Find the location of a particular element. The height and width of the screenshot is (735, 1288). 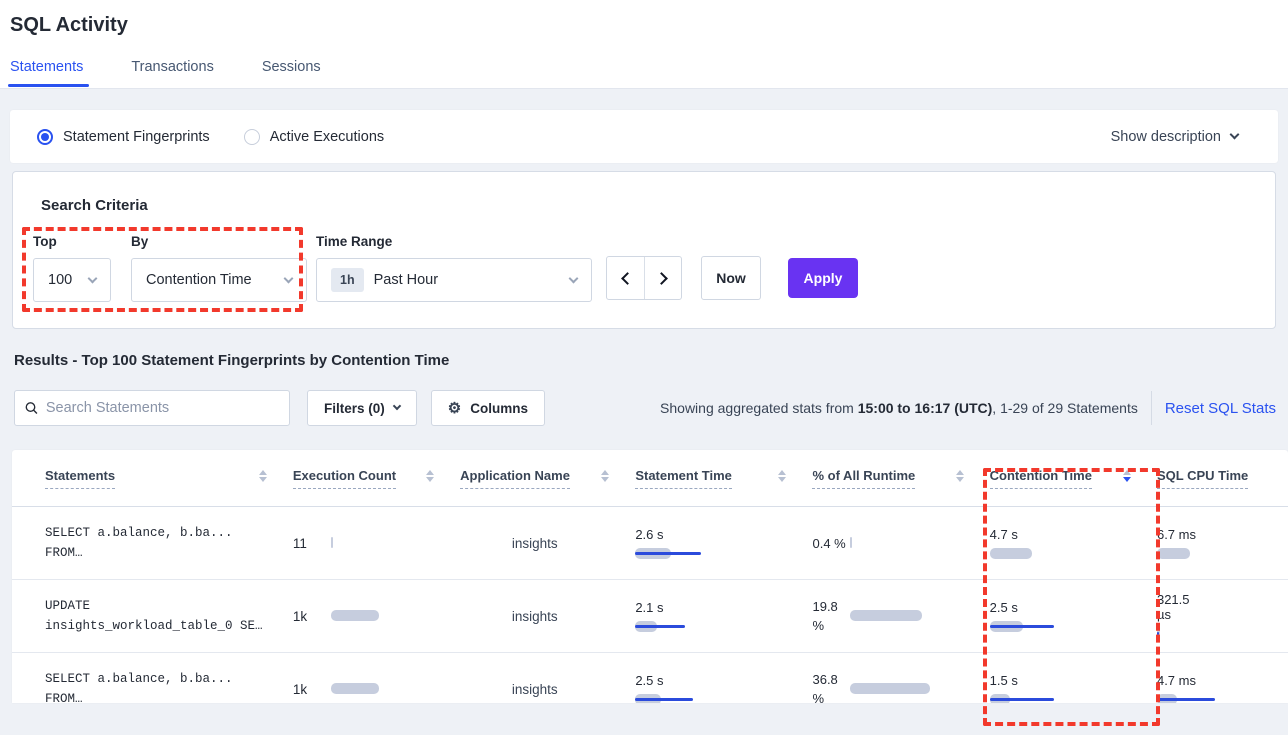

time-prev-button is located at coordinates (625, 278).